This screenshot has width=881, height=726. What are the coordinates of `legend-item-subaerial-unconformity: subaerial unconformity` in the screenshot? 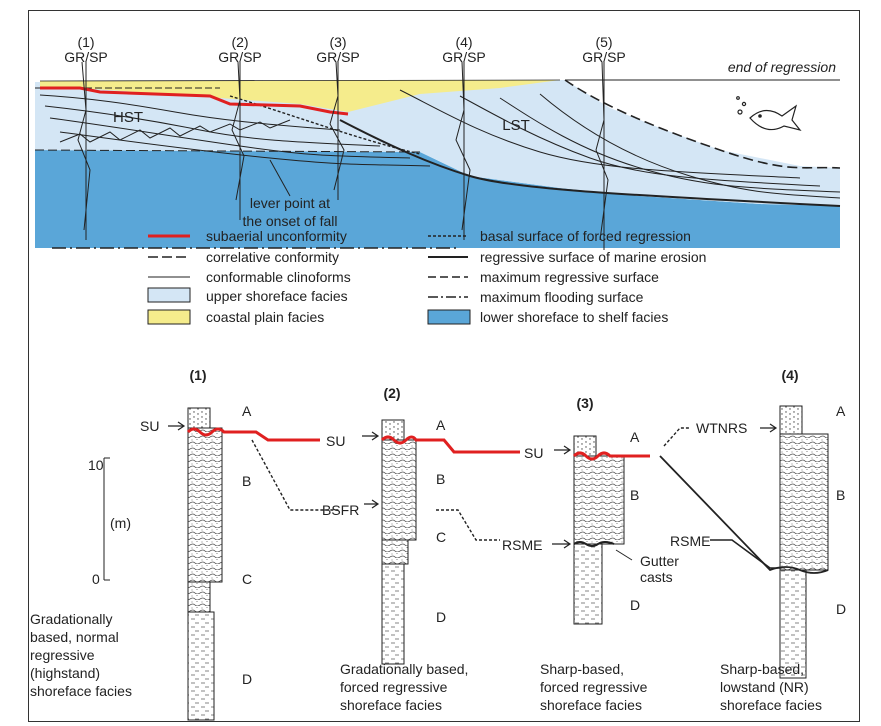 It's located at (247, 236).